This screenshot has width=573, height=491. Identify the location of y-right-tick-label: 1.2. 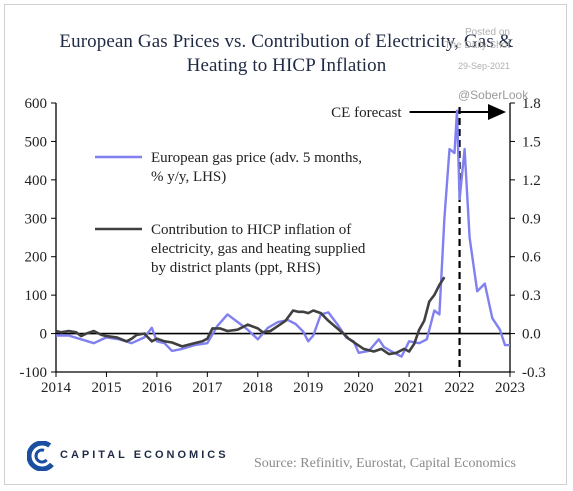
(531, 181).